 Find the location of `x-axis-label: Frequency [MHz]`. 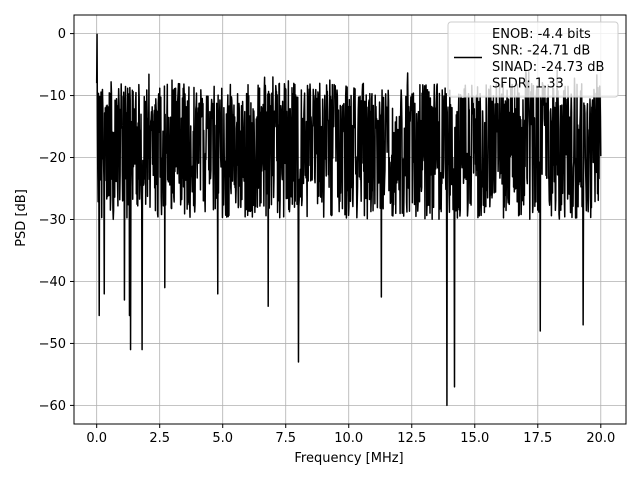

x-axis-label: Frequency [MHz] is located at coordinates (348, 458).